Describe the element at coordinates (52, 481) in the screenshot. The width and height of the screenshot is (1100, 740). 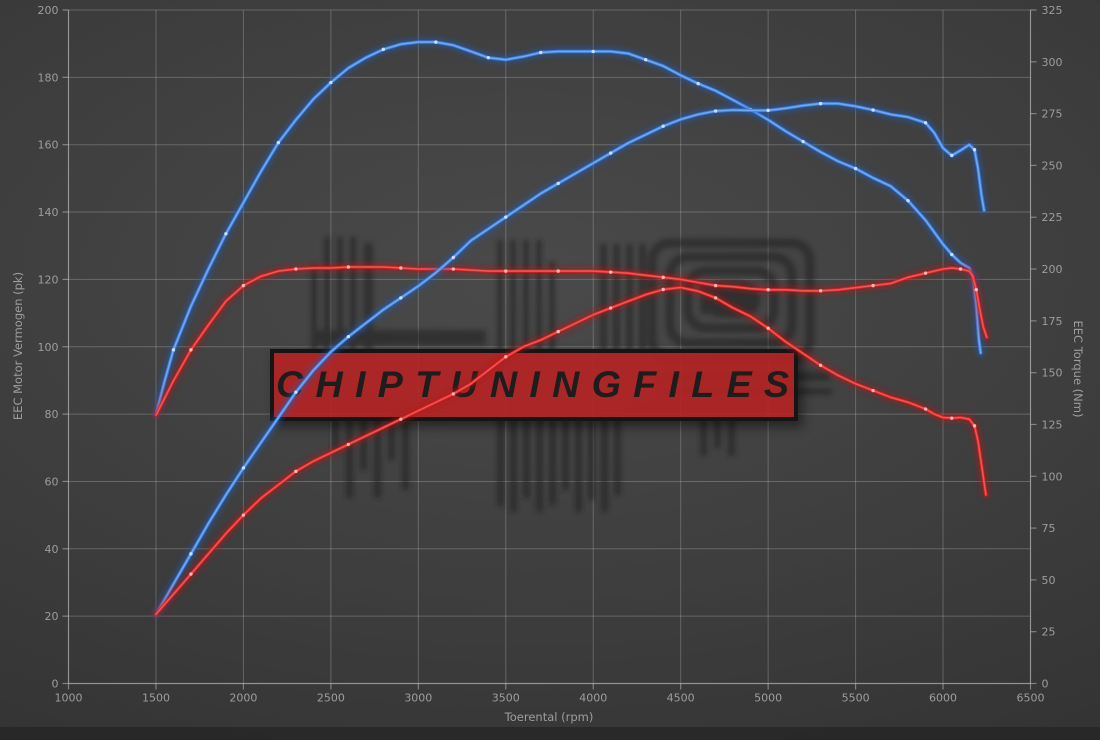
I see `y-left-tick-label: 60` at that location.